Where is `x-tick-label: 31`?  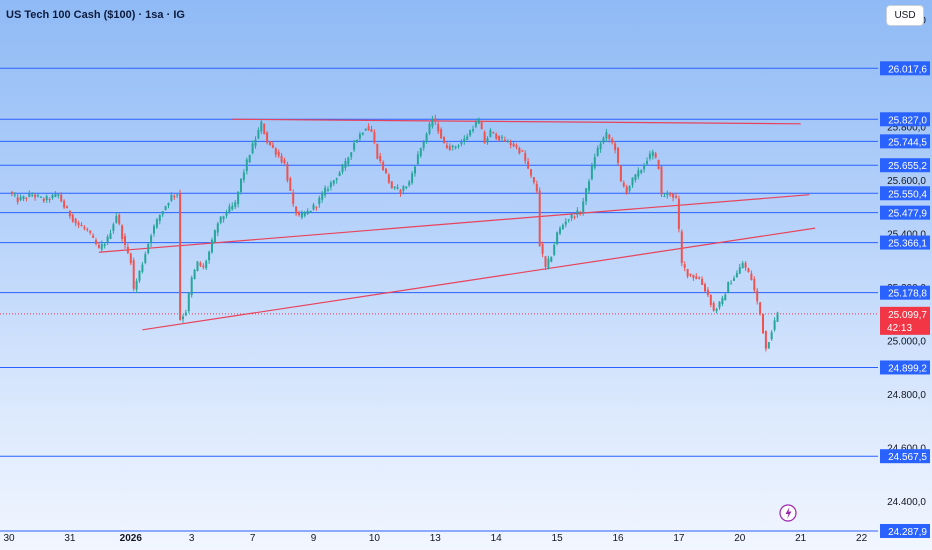 x-tick-label: 31 is located at coordinates (70, 538).